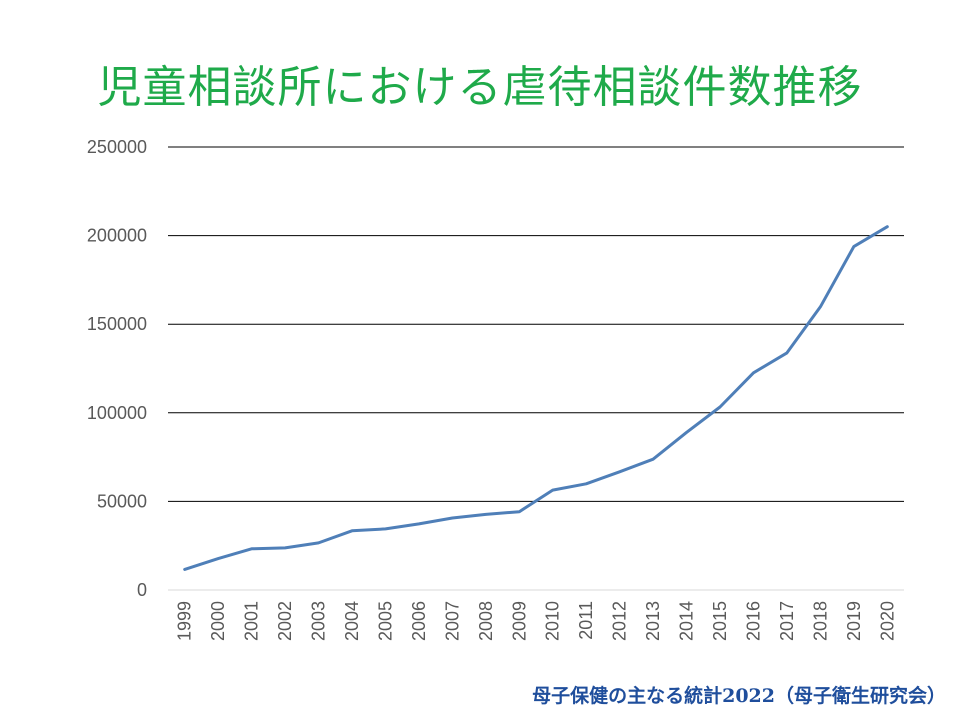 The width and height of the screenshot is (960, 720). What do you see at coordinates (687, 621) in the screenshot?
I see `x-tick-label: 2014` at bounding box center [687, 621].